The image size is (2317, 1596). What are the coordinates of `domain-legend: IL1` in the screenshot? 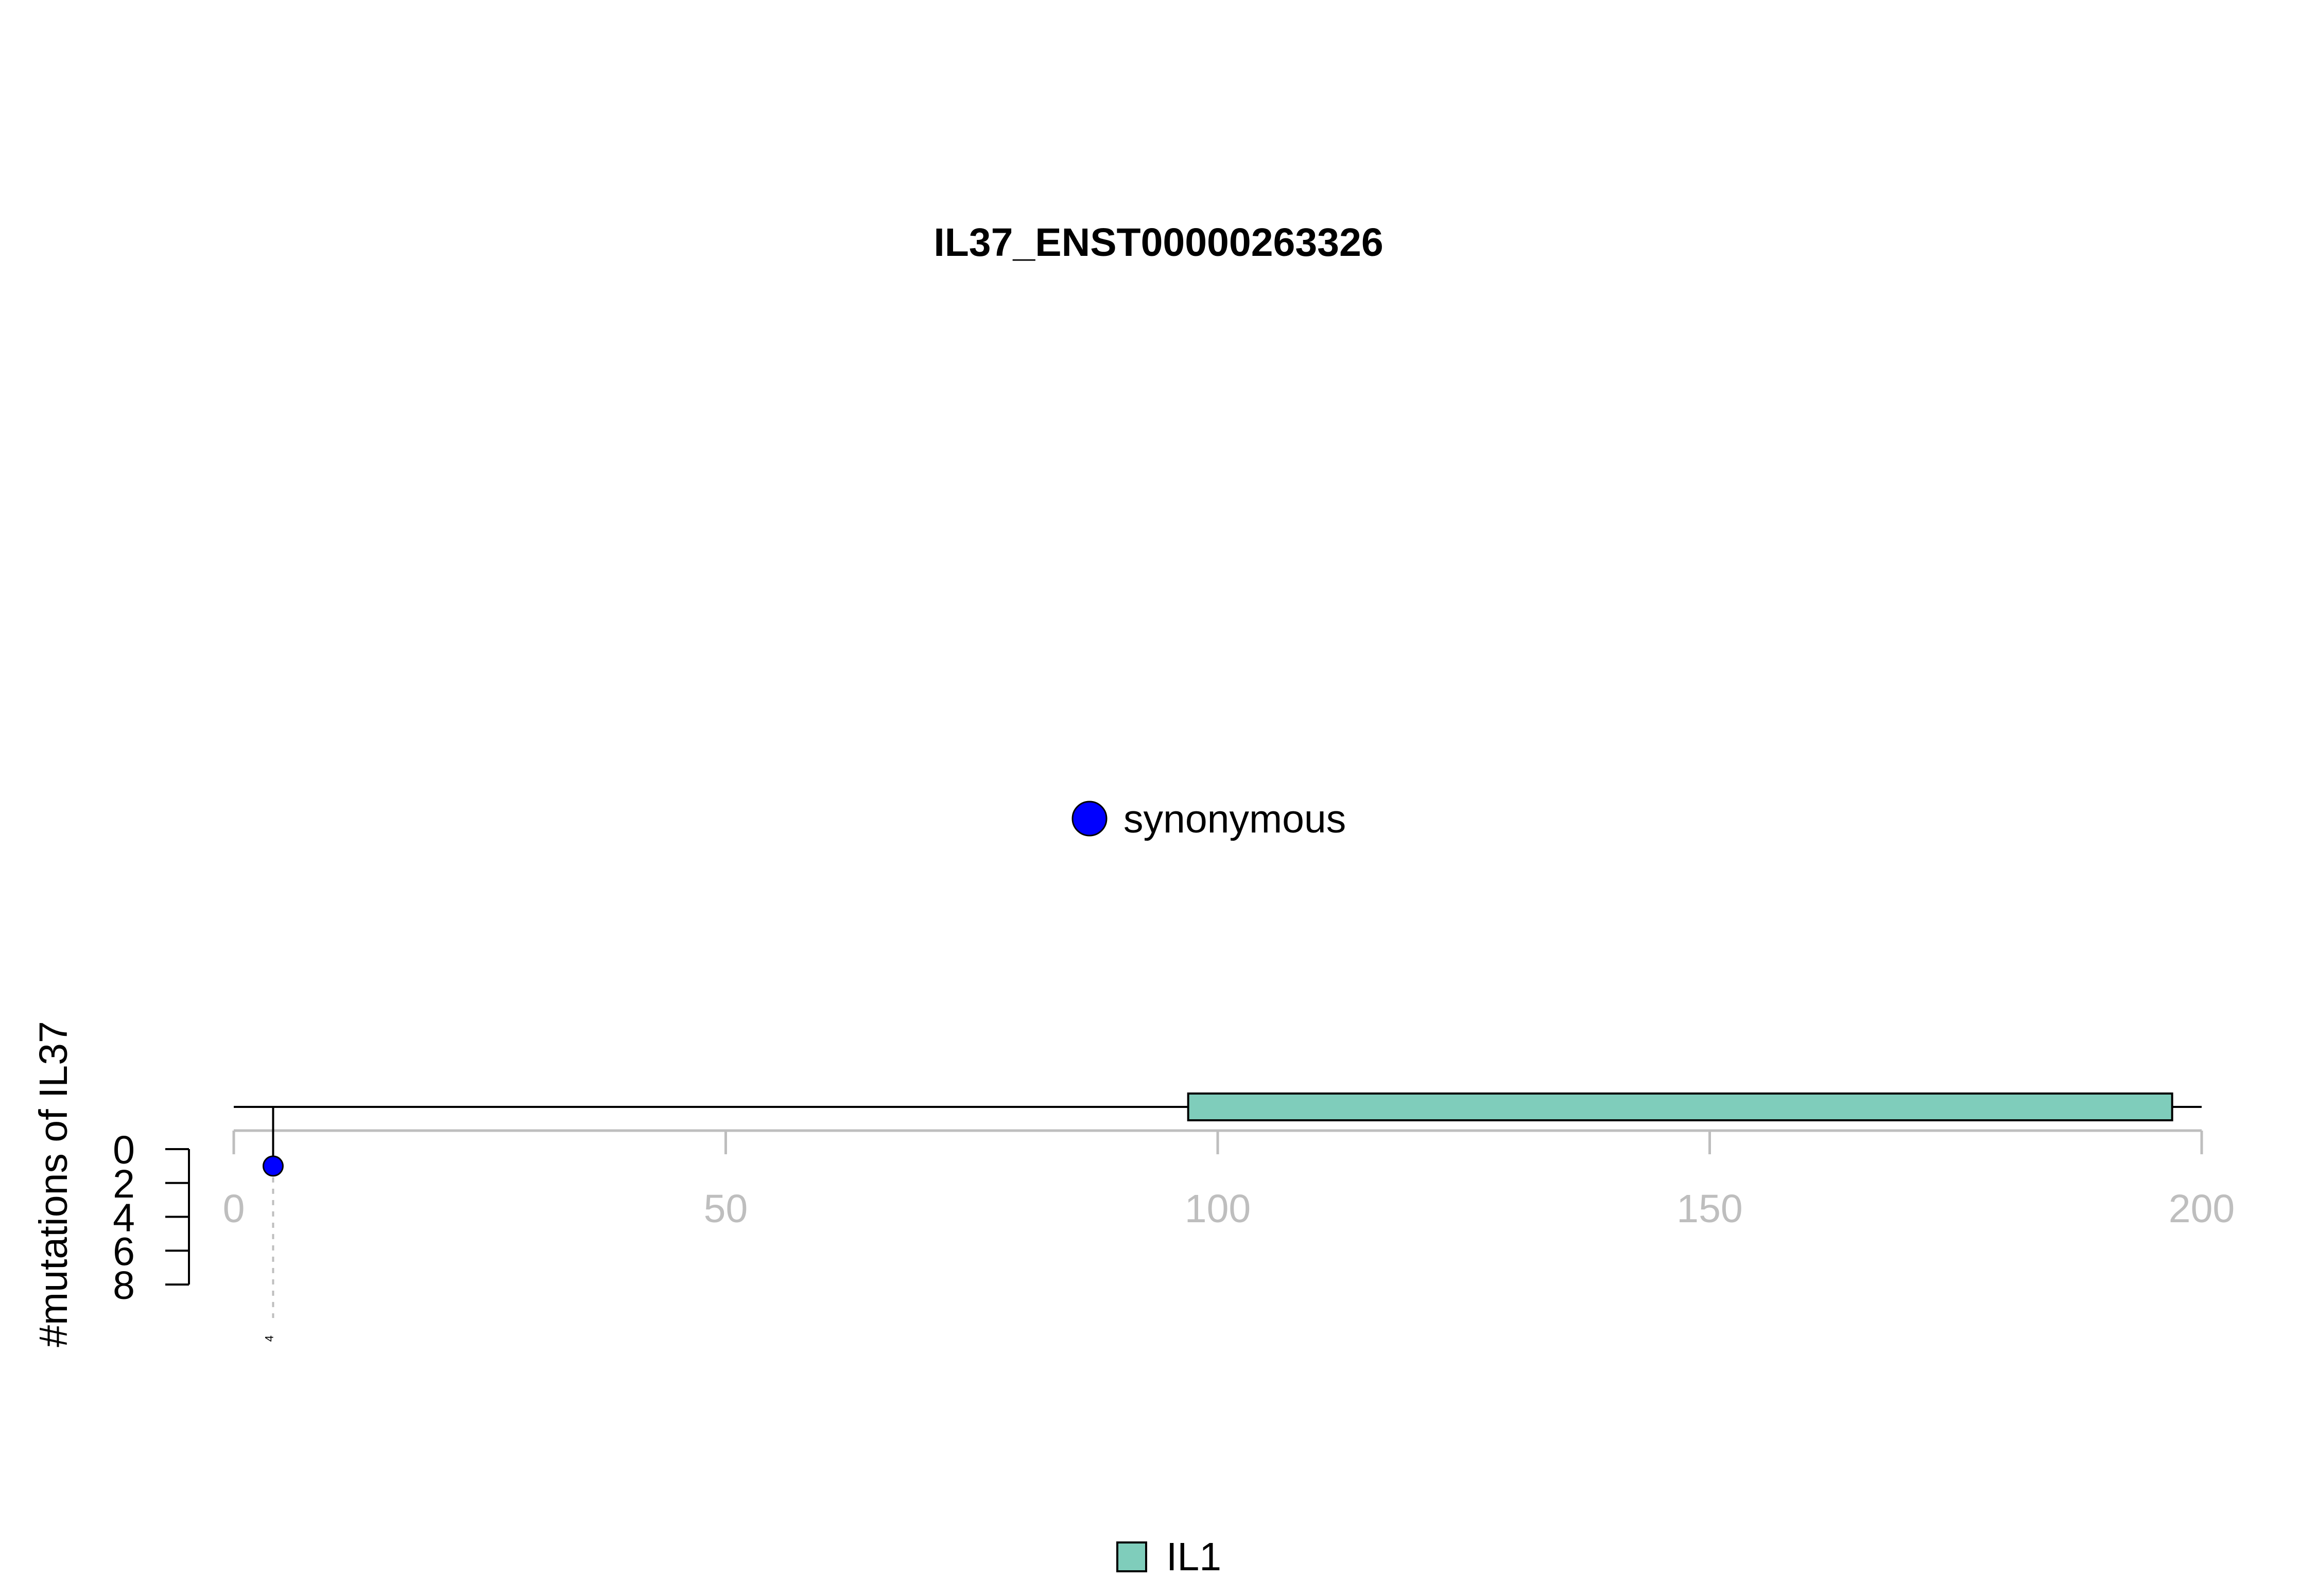 It's located at (1168, 1557).